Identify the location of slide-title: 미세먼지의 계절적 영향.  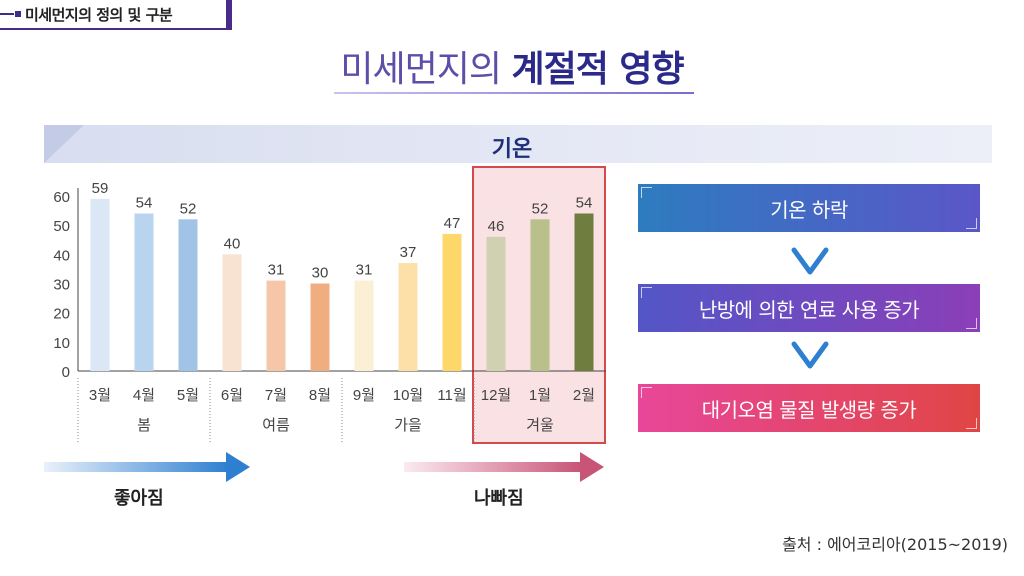
(512, 66).